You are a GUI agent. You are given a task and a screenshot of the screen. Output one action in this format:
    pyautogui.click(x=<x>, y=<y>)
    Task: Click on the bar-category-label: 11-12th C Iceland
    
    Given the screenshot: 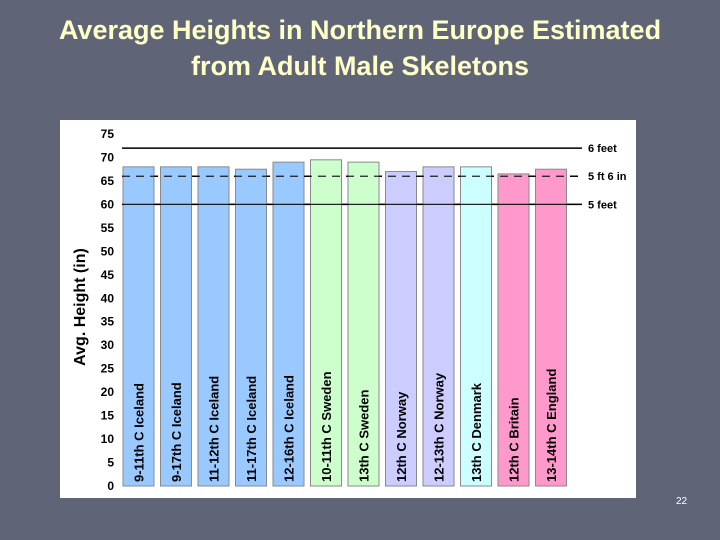 What is the action you would take?
    pyautogui.click(x=214, y=429)
    